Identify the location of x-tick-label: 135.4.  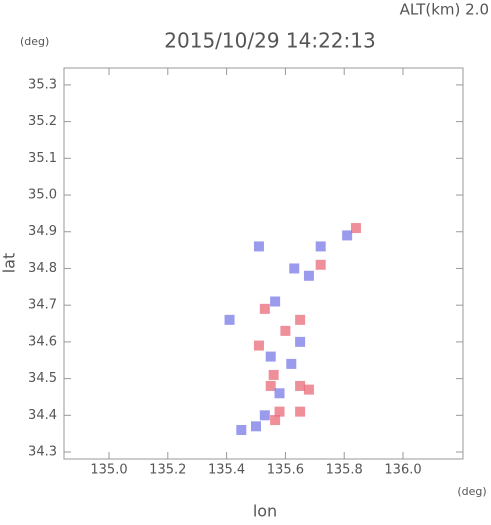
(226, 470).